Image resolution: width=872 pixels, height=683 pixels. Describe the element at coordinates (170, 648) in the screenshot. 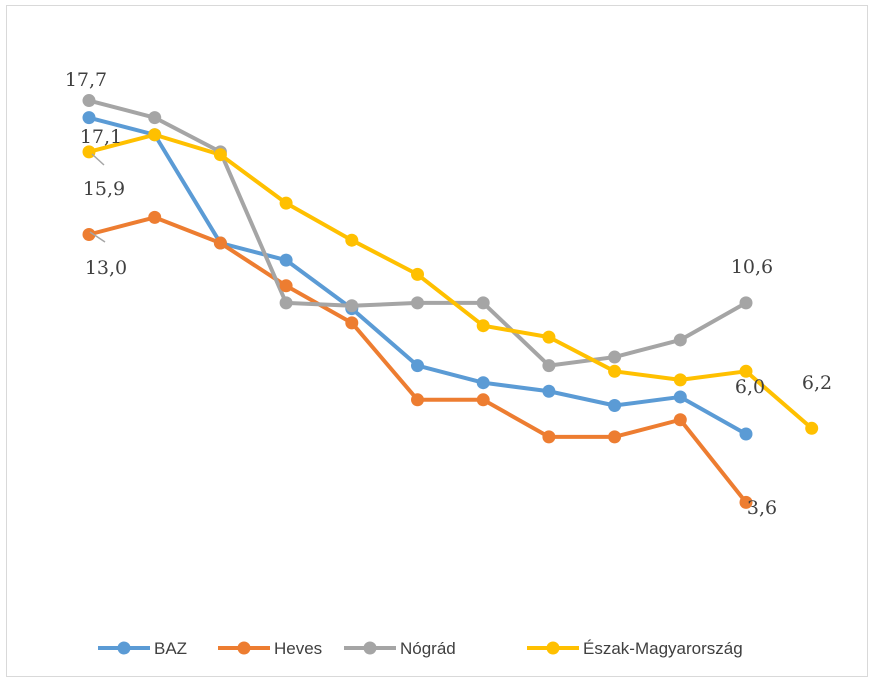

I see `legend-label-baz: BAZ` at that location.